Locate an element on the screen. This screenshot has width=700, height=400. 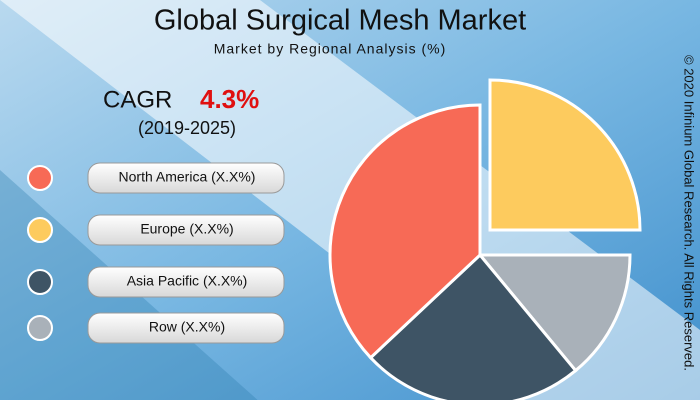
cagr-value: 4.3% is located at coordinates (229, 99).